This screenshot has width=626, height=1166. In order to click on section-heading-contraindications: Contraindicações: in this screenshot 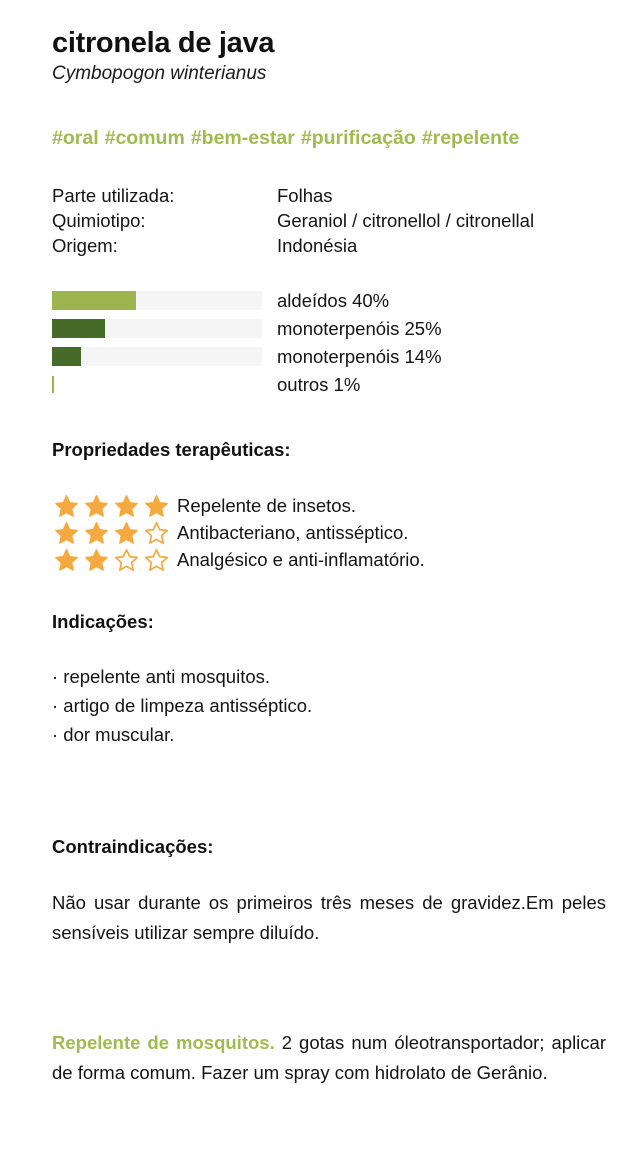, I will do `click(133, 846)`.